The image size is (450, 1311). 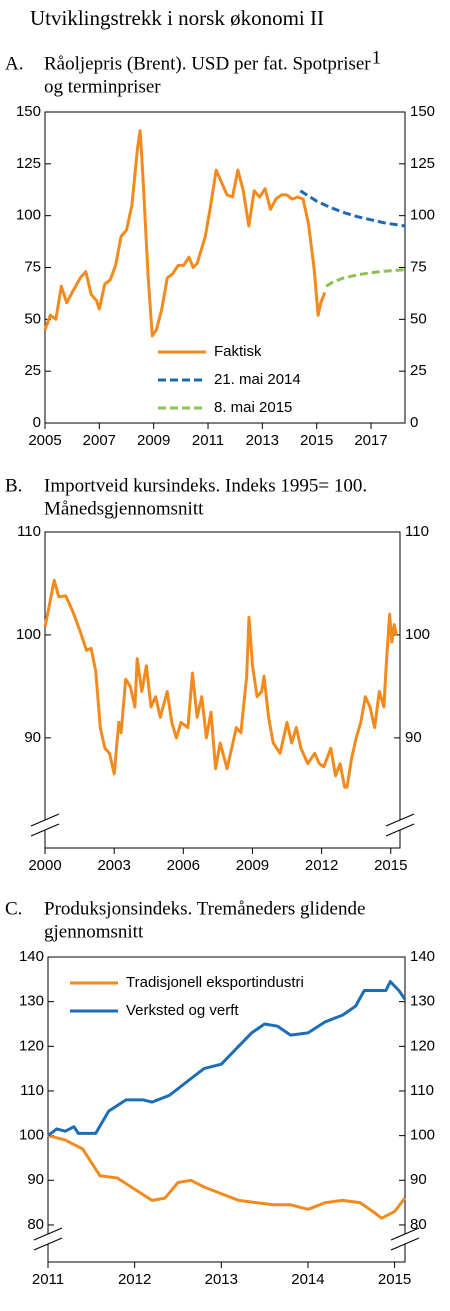 What do you see at coordinates (44, 440) in the screenshot?
I see `x-tick-label: 2005` at bounding box center [44, 440].